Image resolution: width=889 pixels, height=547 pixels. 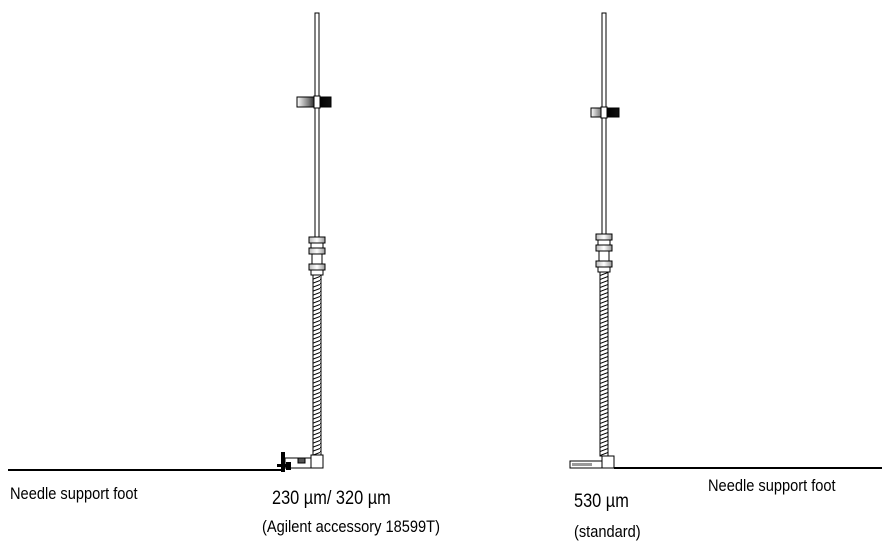 What do you see at coordinates (592, 462) in the screenshot?
I see `right-support-foot` at bounding box center [592, 462].